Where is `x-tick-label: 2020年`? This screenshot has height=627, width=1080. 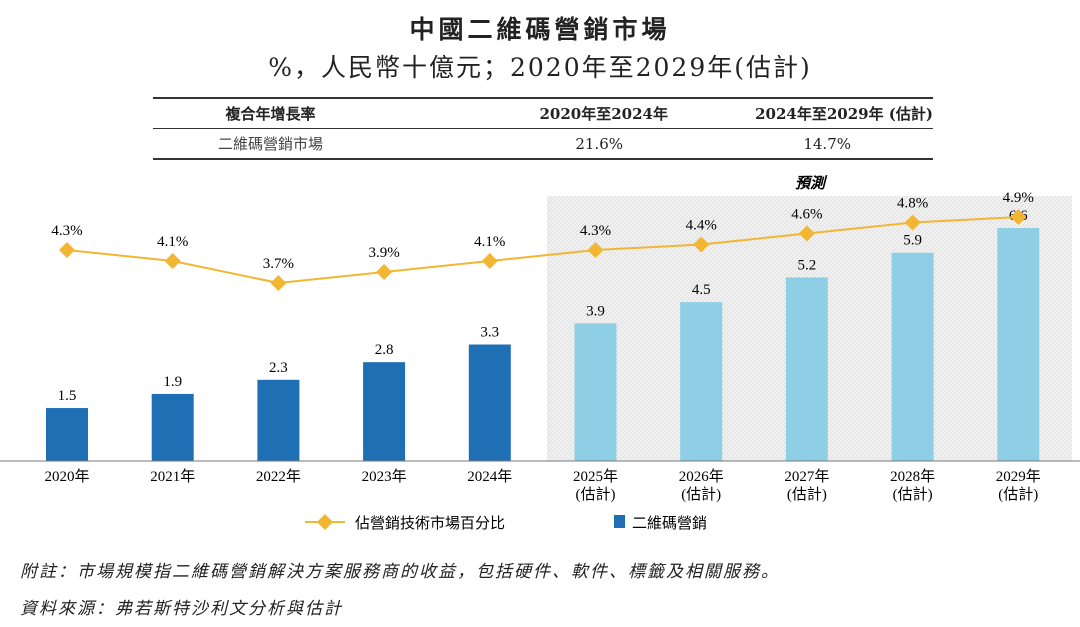
x-tick-label: 2020年 is located at coordinates (66, 476).